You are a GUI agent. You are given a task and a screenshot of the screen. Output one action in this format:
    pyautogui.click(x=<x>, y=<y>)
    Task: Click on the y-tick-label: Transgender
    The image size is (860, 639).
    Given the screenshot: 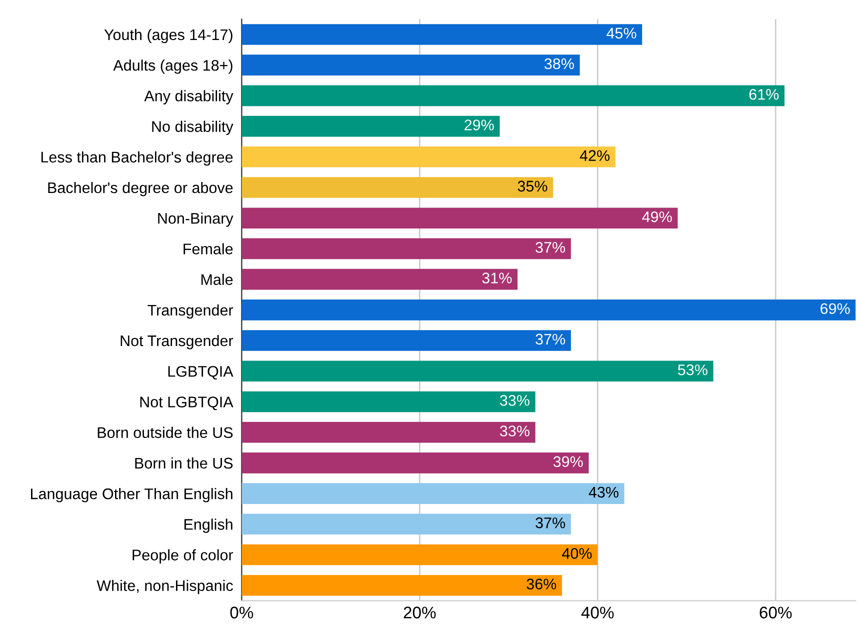 What is the action you would take?
    pyautogui.click(x=191, y=311)
    